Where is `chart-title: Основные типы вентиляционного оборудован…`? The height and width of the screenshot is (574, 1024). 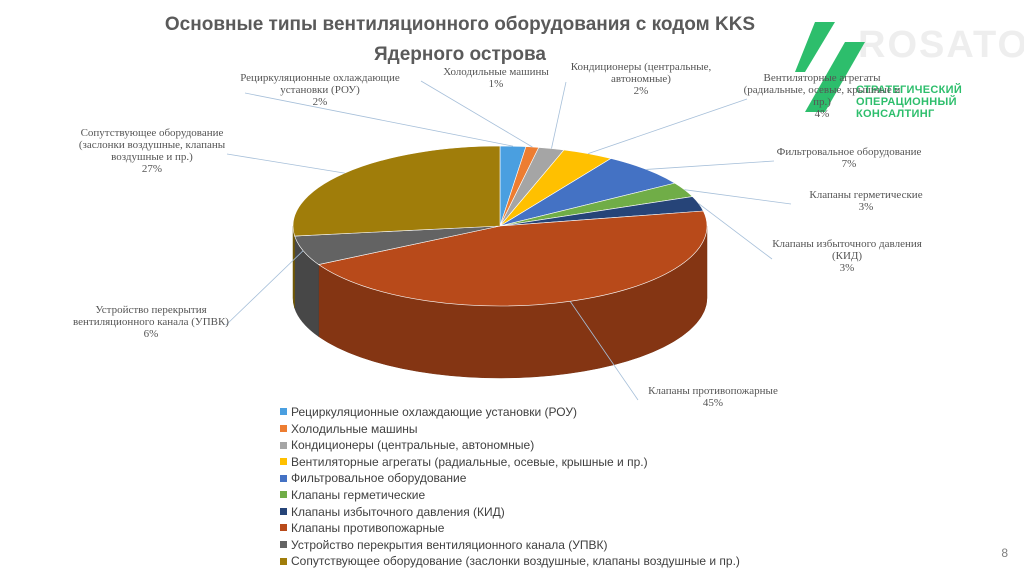
chart-title: Основные типы вентиляционного оборудован… is located at coordinates (460, 40).